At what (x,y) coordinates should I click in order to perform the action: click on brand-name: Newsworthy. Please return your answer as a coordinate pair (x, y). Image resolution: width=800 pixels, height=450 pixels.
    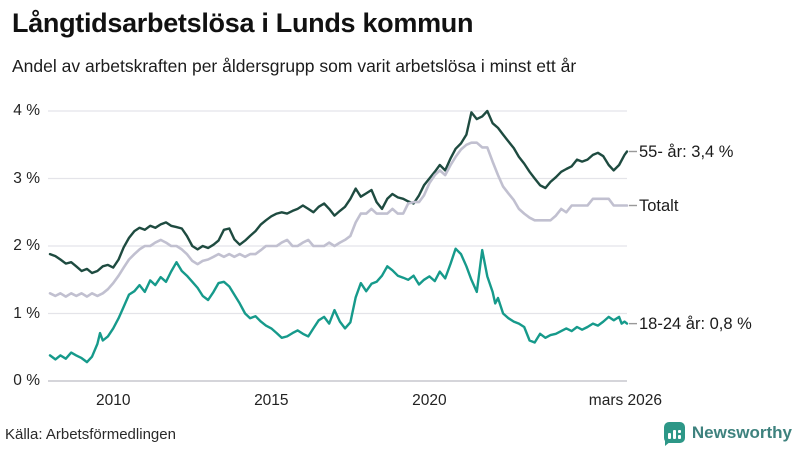
    Looking at the image, I should click on (741, 432).